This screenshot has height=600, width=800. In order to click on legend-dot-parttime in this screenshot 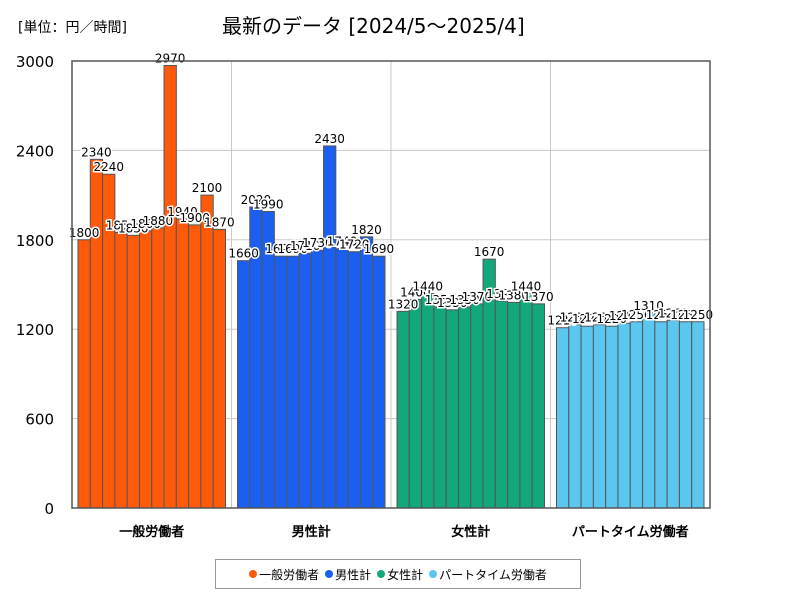, I will do `click(433, 574)`.